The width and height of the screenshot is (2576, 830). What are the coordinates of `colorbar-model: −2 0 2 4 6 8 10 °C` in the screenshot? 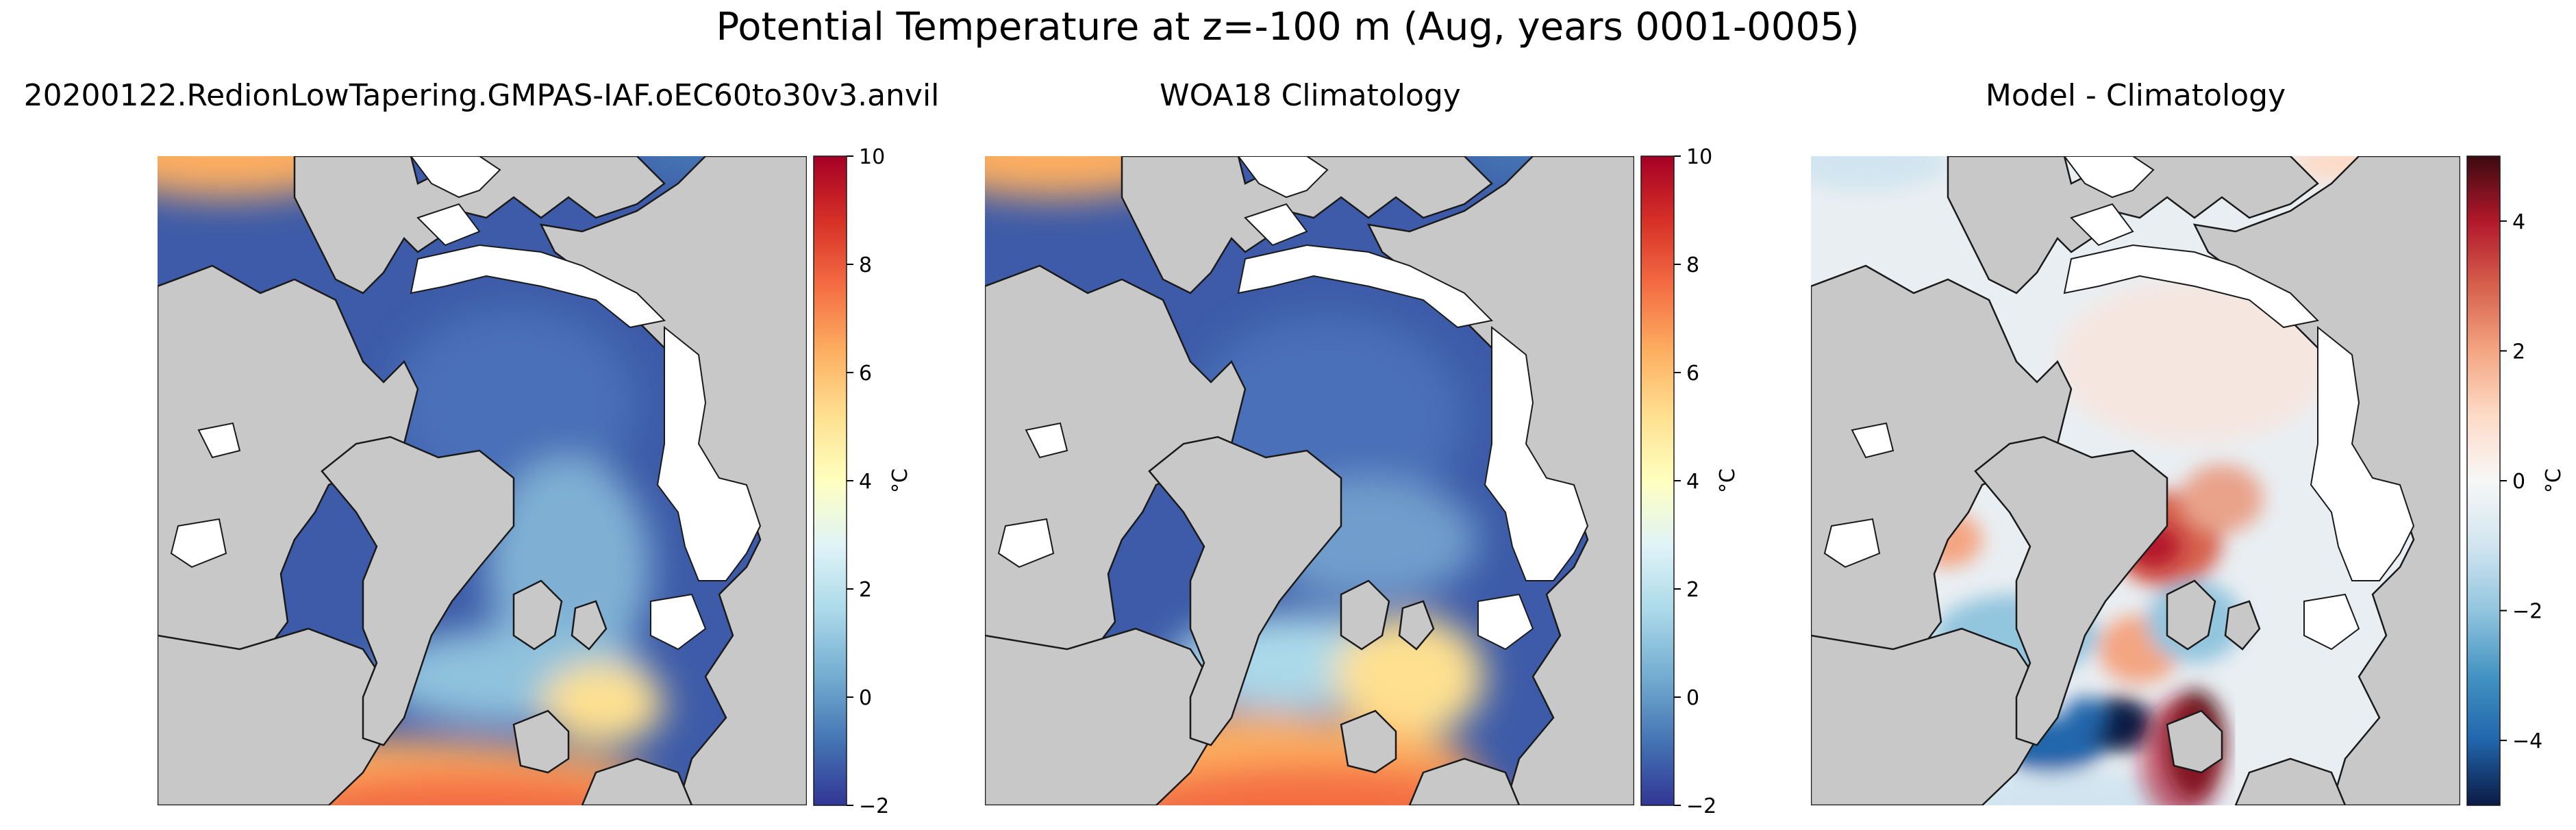 It's located at (862, 482).